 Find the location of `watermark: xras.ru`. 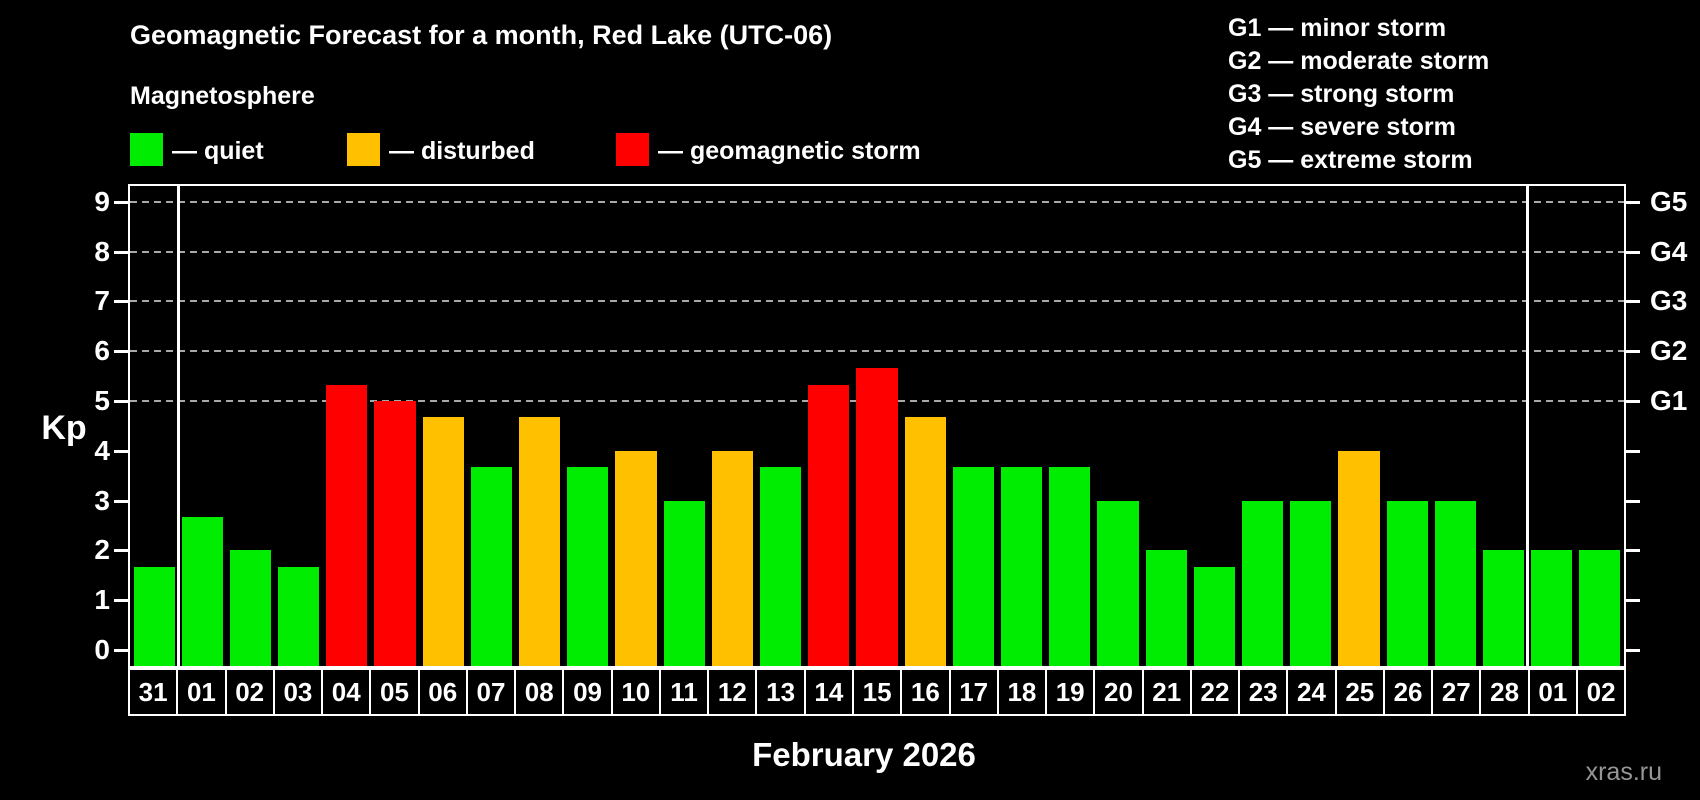

watermark: xras.ru is located at coordinates (1623, 772).